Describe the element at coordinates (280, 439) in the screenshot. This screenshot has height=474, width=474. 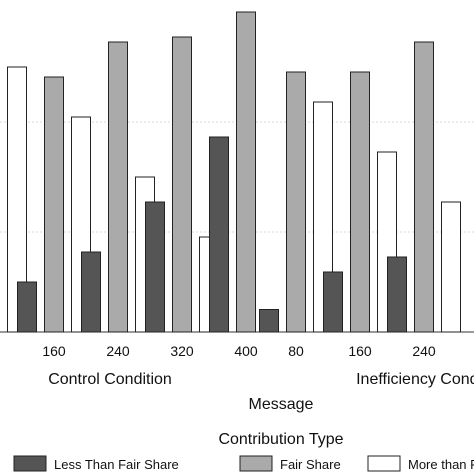
I see `legend-title: Contribution Type` at that location.